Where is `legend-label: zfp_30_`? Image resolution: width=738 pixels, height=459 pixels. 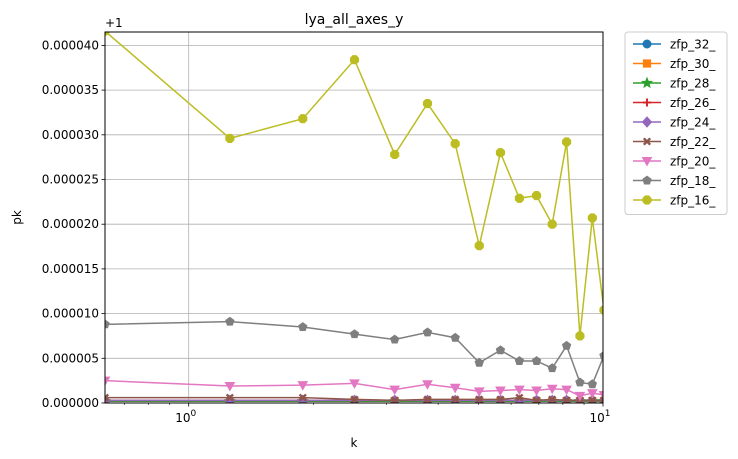 legend-label: zfp_30_ is located at coordinates (693, 64).